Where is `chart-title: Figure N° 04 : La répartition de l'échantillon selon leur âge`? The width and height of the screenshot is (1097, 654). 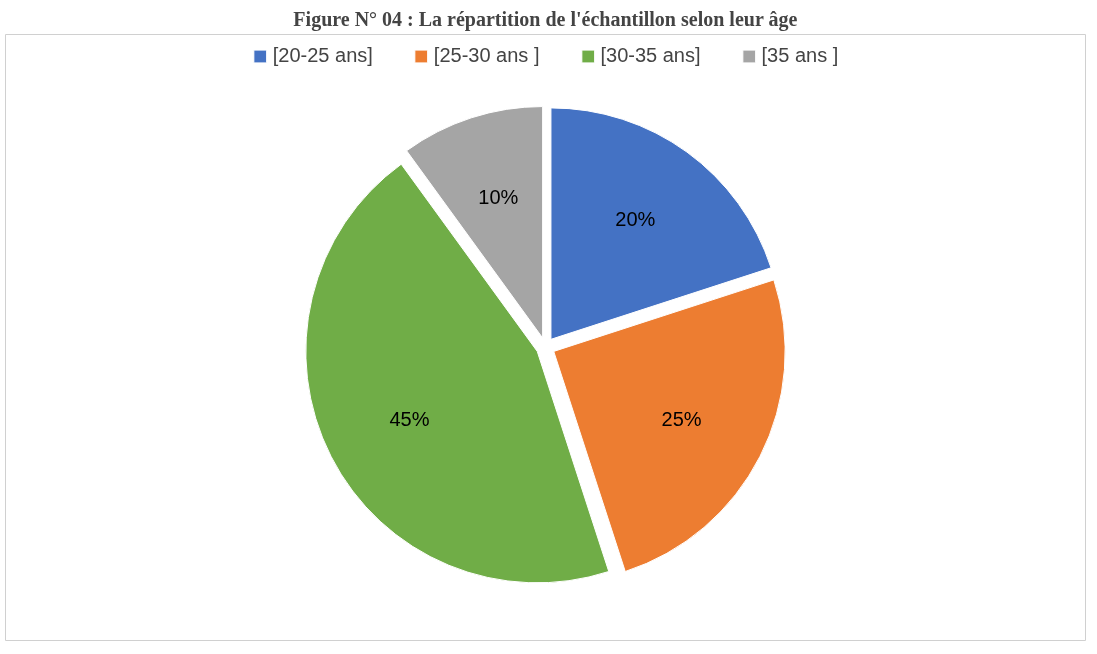 chart-title: Figure N° 04 : La répartition de l'échantillon selon leur âge is located at coordinates (545, 19).